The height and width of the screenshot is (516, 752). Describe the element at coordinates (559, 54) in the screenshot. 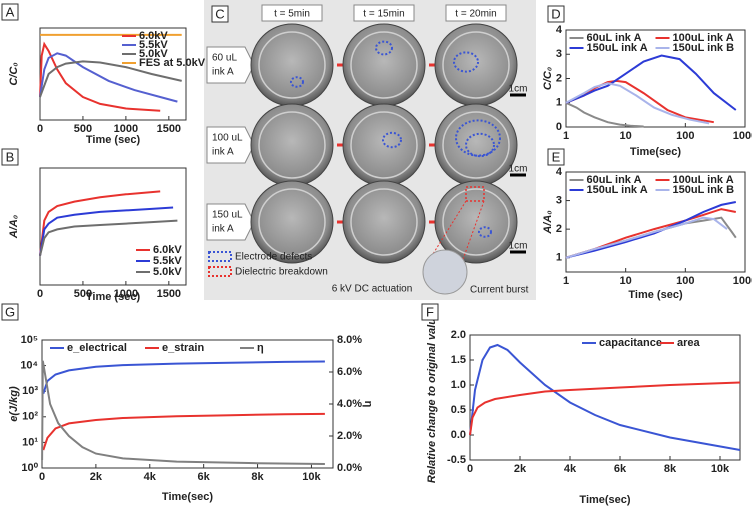

I see `y-tick-label: 3` at that location.